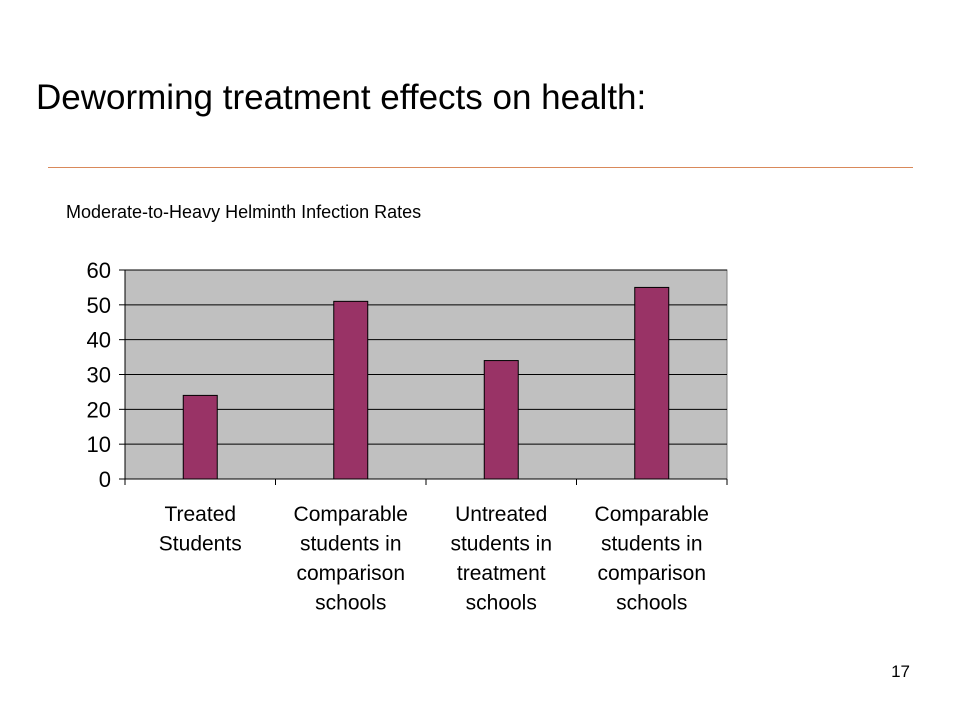 Image resolution: width=960 pixels, height=720 pixels. What do you see at coordinates (99, 375) in the screenshot?
I see `y-tick-label: 30` at bounding box center [99, 375].